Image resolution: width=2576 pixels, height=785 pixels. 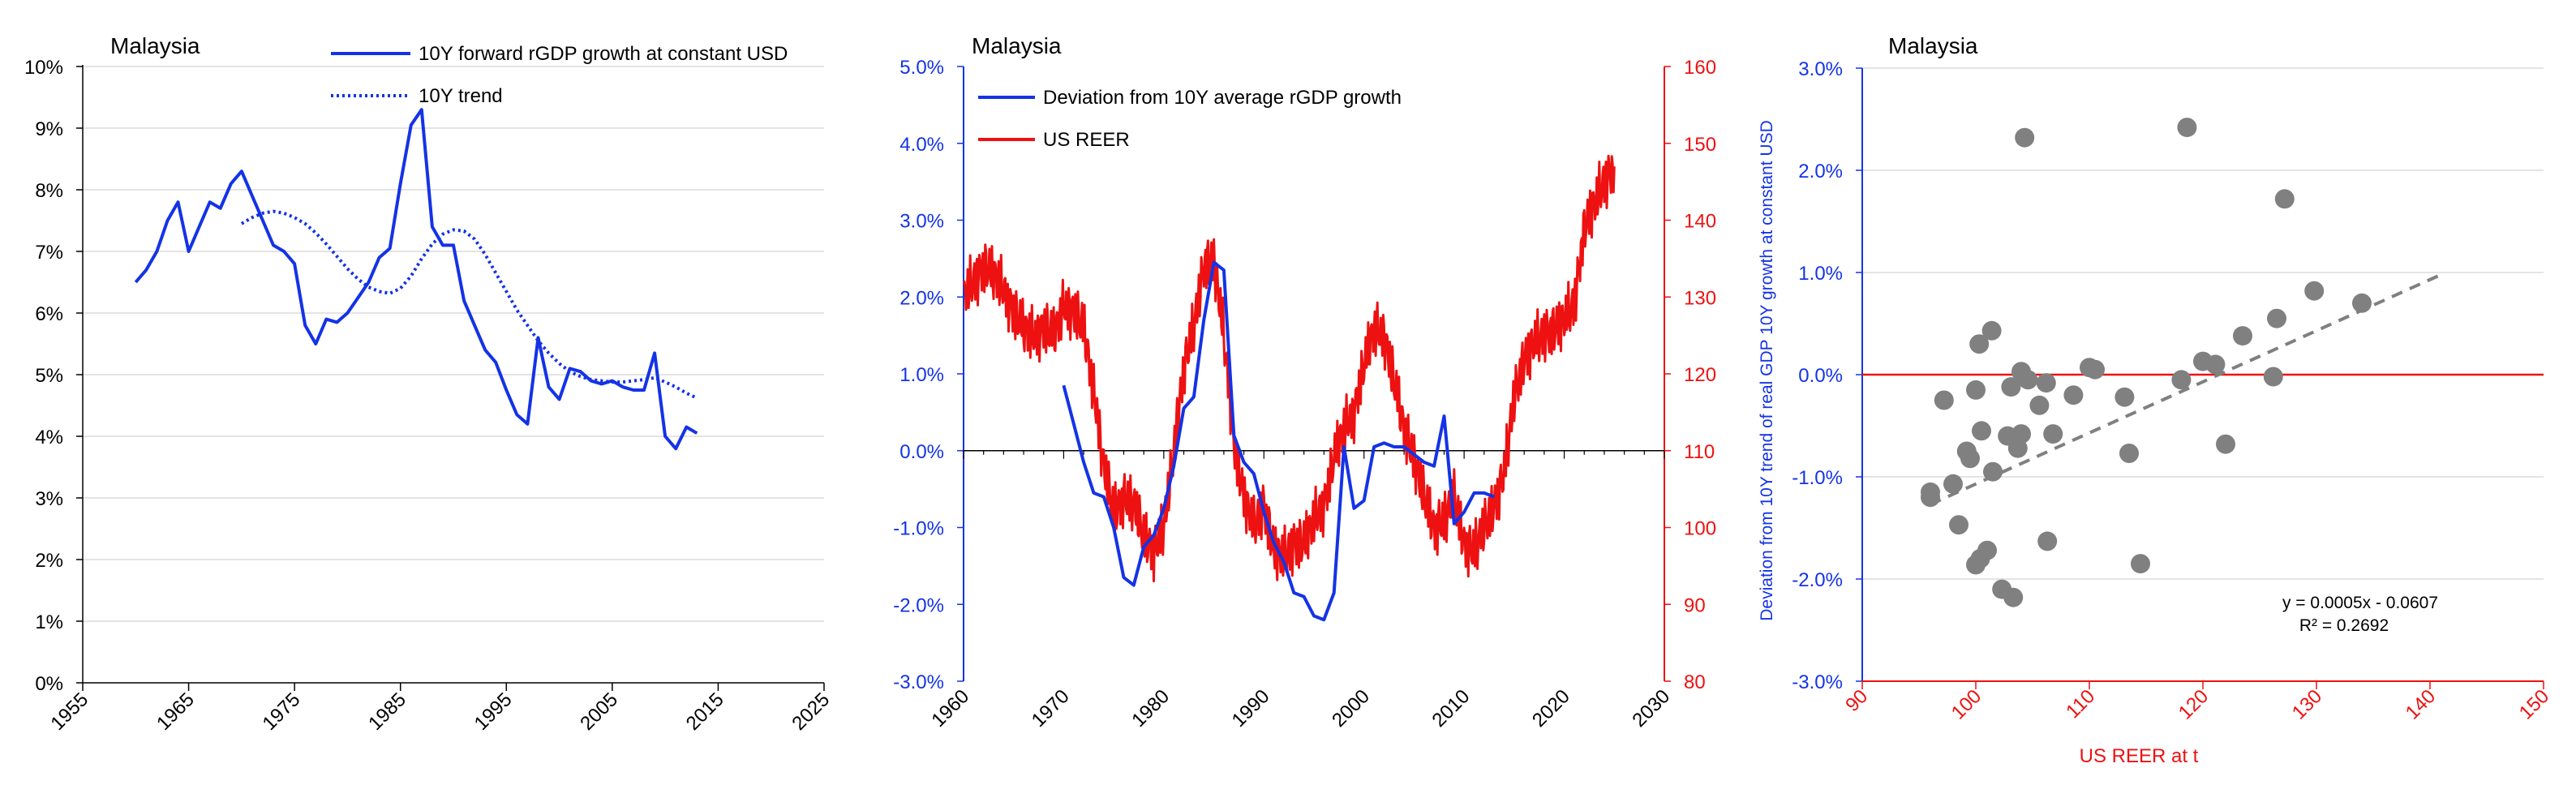 I want to click on p2-left-tick-label: 3.0%, so click(x=921, y=222).